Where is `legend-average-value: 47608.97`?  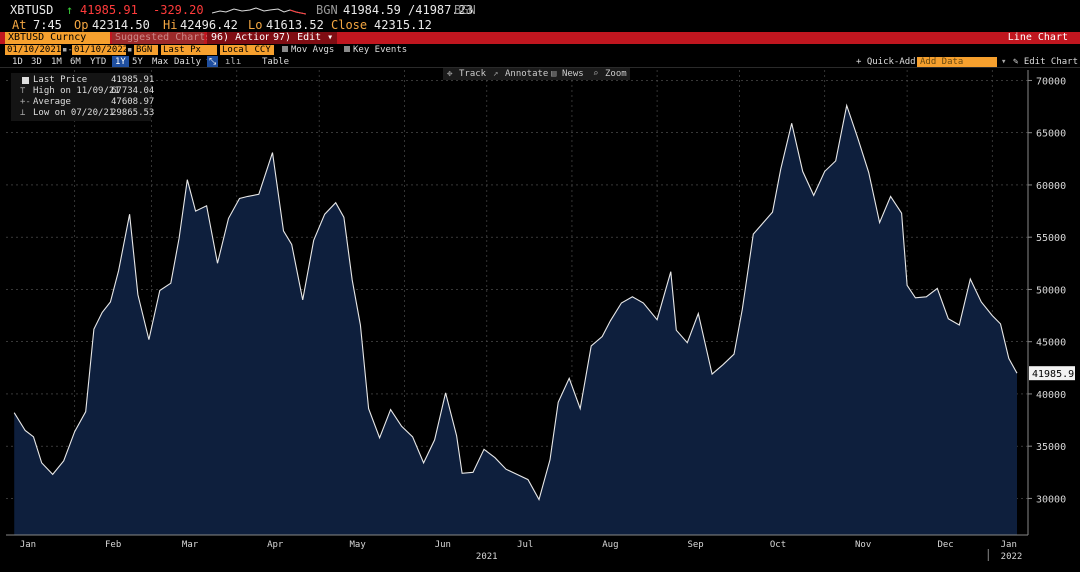 legend-average-value: 47608.97 is located at coordinates (133, 102).